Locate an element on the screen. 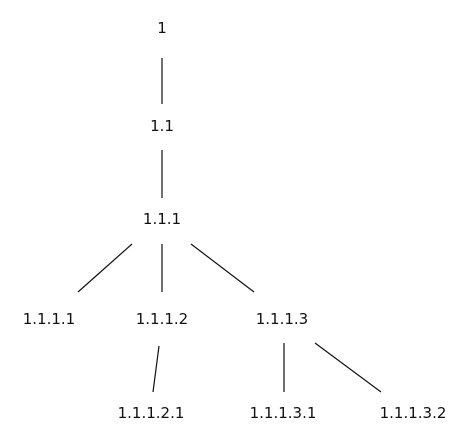  edge-1.1.1-to-1.1.1.1 is located at coordinates (105, 268).